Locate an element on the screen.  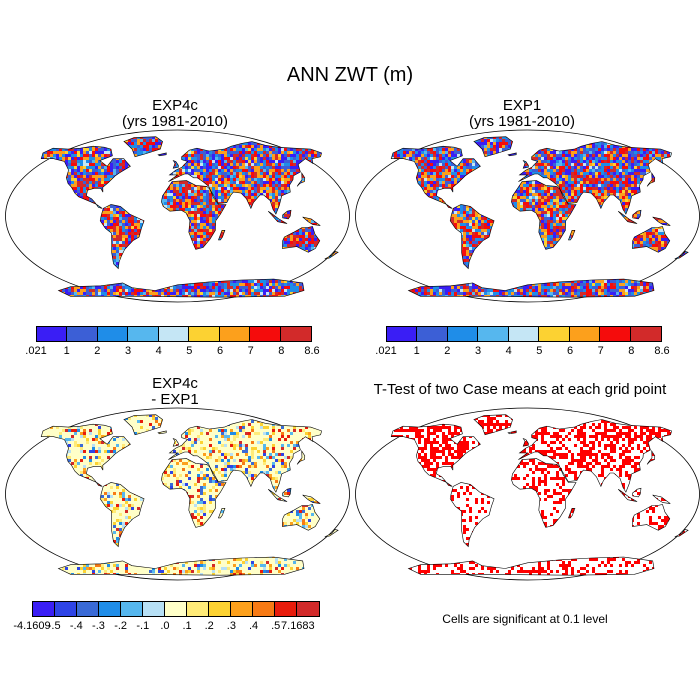
panel-title-exp1: EXP1 (yrs 1981-2010) is located at coordinates (522, 114).